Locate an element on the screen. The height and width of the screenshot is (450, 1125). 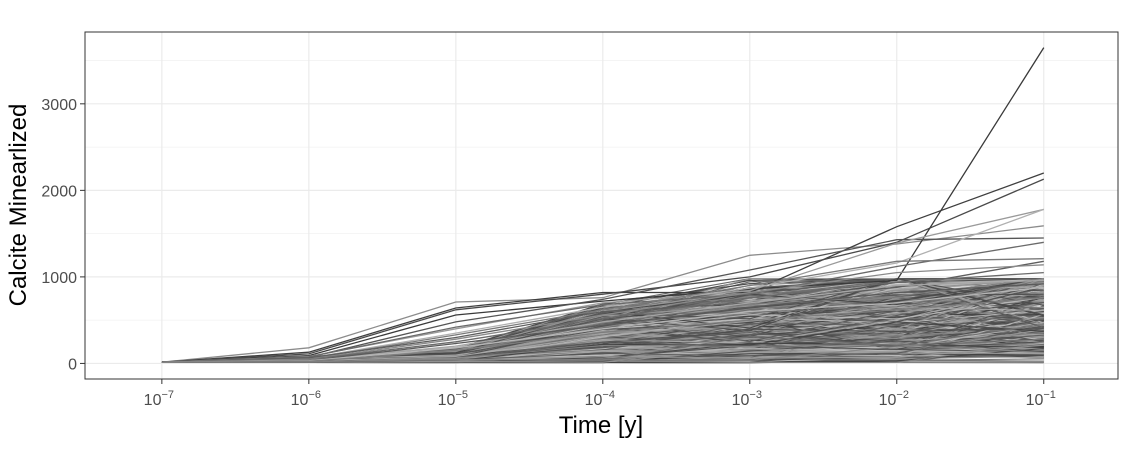
y-tick-label: 0 is located at coordinates (72, 364).